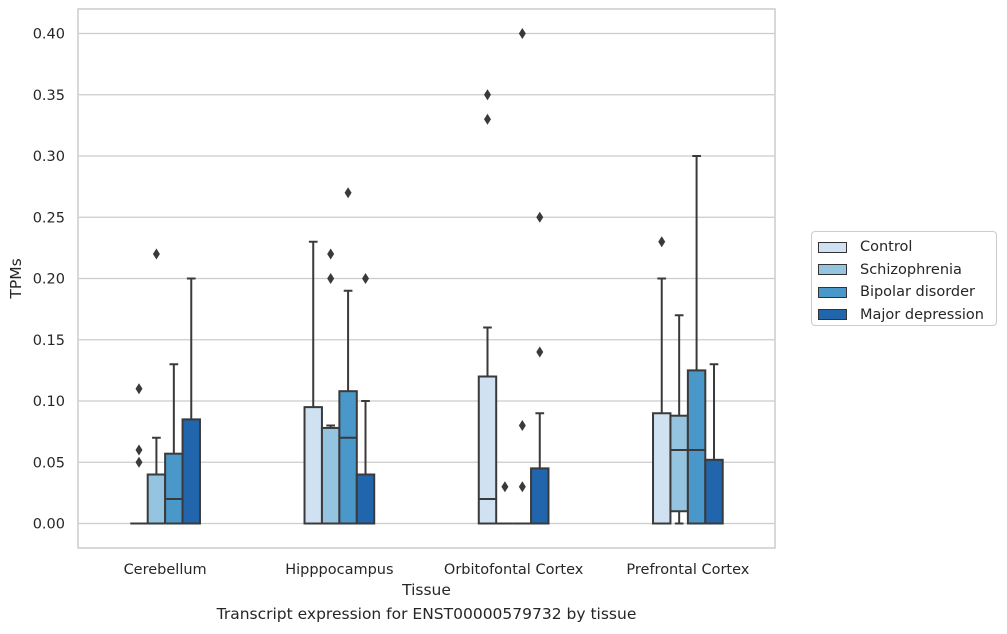 The height and width of the screenshot is (634, 1007). What do you see at coordinates (49, 35) in the screenshot?
I see `y-tick-label: 0.40` at bounding box center [49, 35].